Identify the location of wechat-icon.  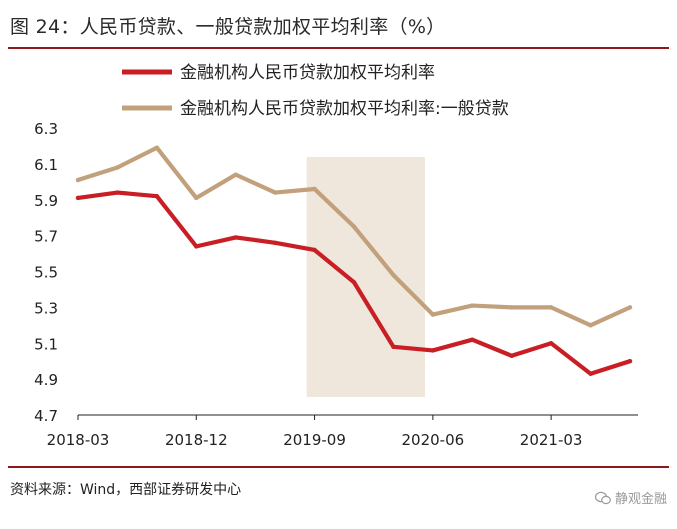
(602, 498).